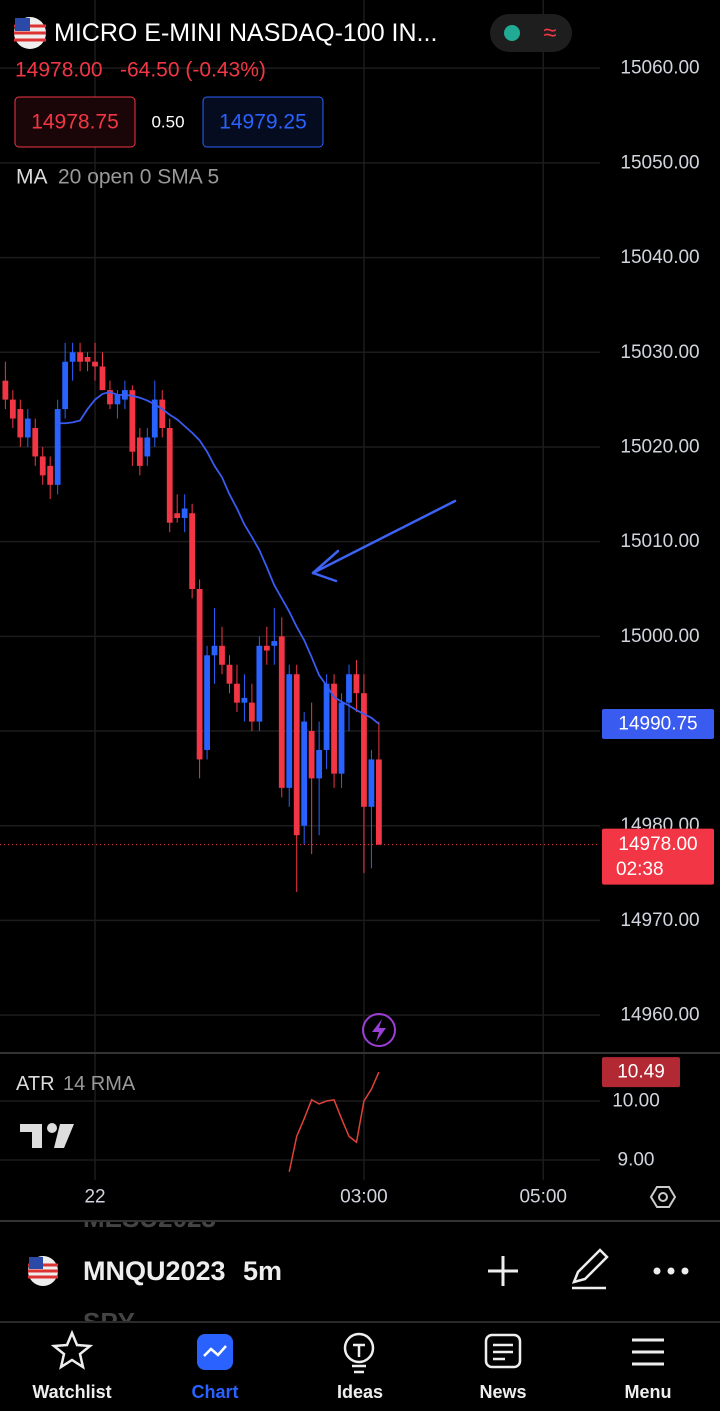 The height and width of the screenshot is (1411, 720). Describe the element at coordinates (659, 162) in the screenshot. I see `y-tick-label: 15050.00` at that location.